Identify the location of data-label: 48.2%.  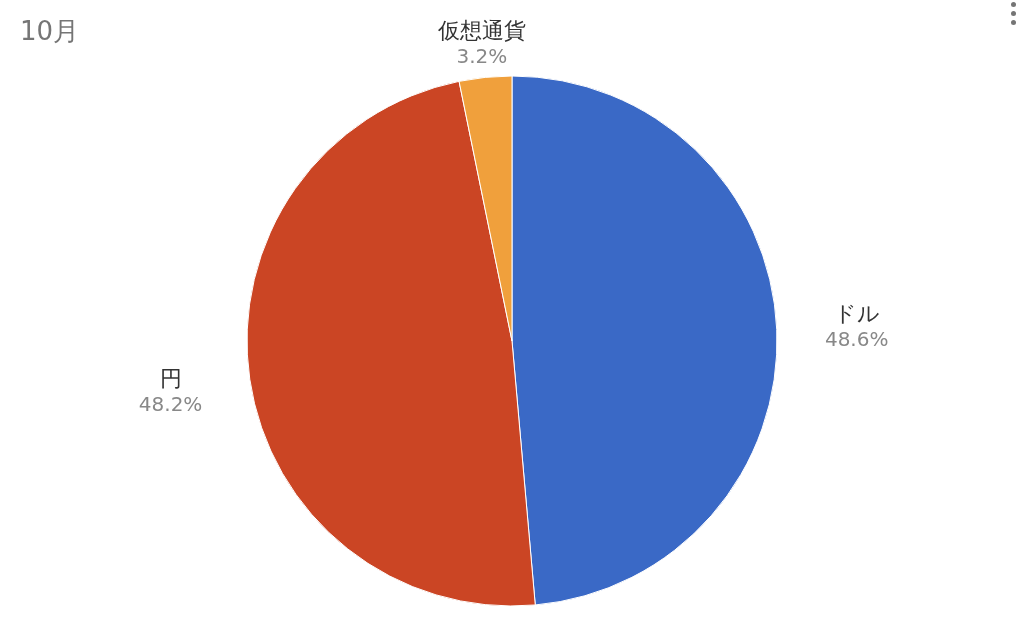
(170, 403).